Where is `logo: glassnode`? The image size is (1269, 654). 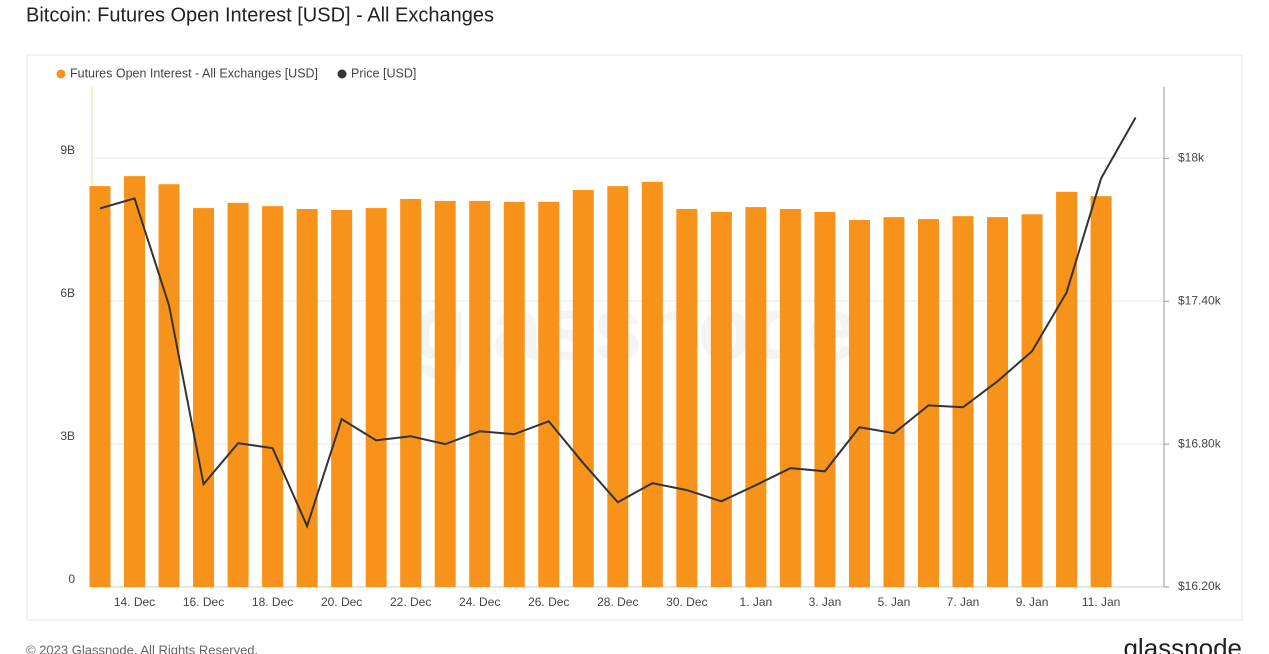 logo: glassnode is located at coordinates (1182, 643).